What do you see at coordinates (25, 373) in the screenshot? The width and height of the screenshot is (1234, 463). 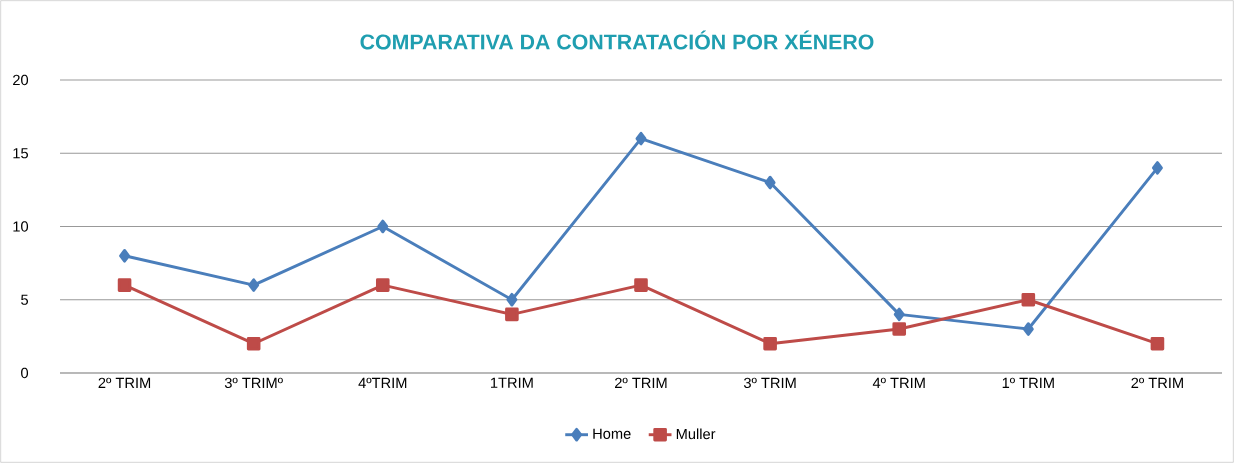 I see `y-tick-label: 0` at bounding box center [25, 373].